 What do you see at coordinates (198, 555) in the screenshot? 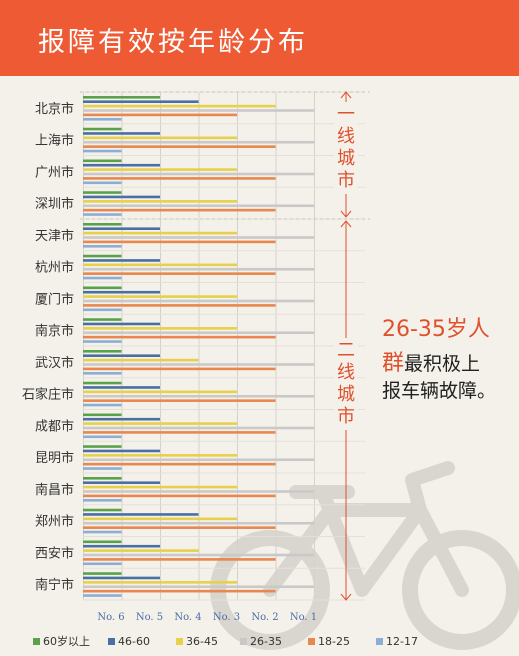
I see `bar-26-35-西安市` at bounding box center [198, 555].